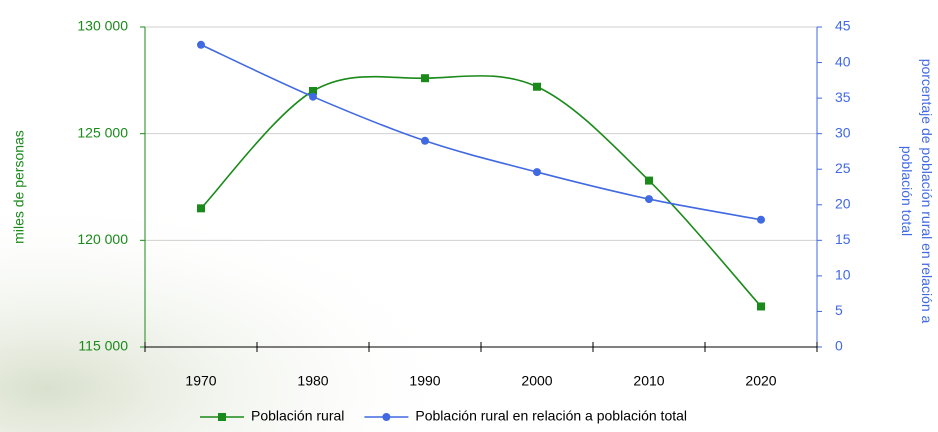 The image size is (938, 432). Describe the element at coordinates (843, 275) in the screenshot. I see `y2-tick-label: 10` at that location.